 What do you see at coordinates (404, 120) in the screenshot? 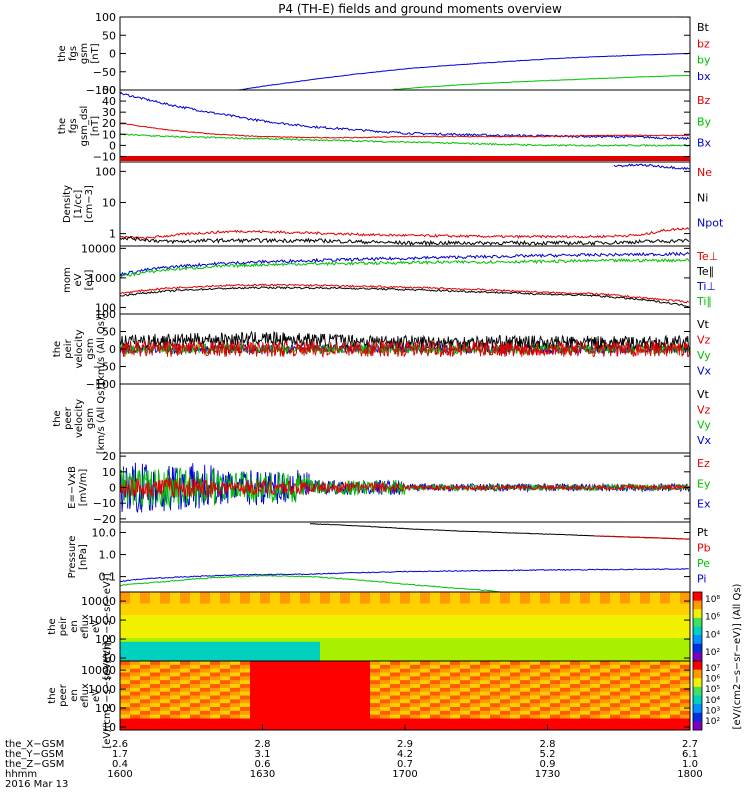
I see `series-group-p2` at bounding box center [404, 120].